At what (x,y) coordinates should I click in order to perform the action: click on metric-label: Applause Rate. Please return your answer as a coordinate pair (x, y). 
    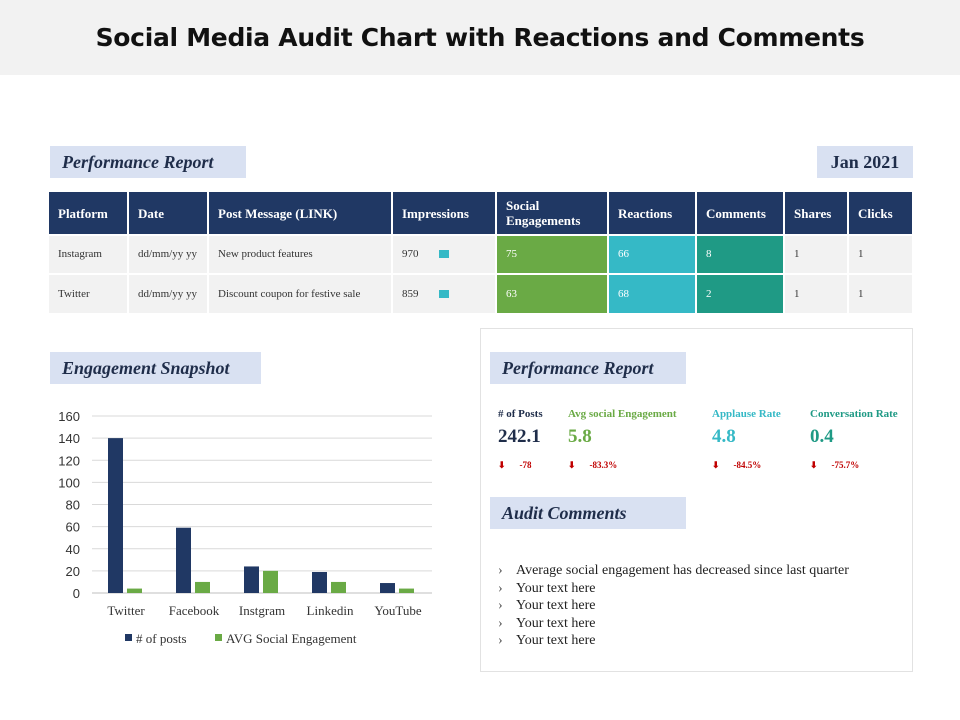
    Looking at the image, I should click on (746, 414).